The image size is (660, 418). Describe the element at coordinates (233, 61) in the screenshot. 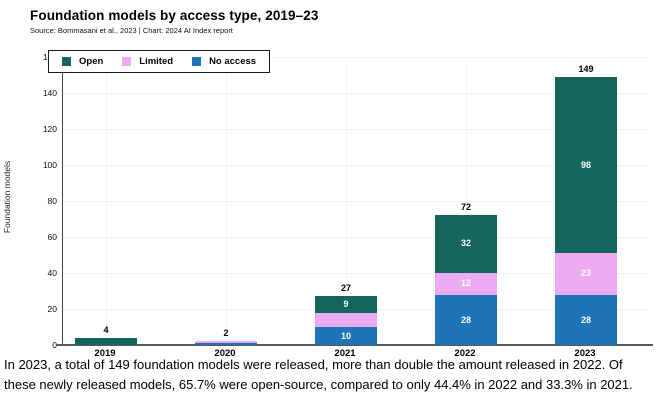

I see `legend-label: No access` at that location.